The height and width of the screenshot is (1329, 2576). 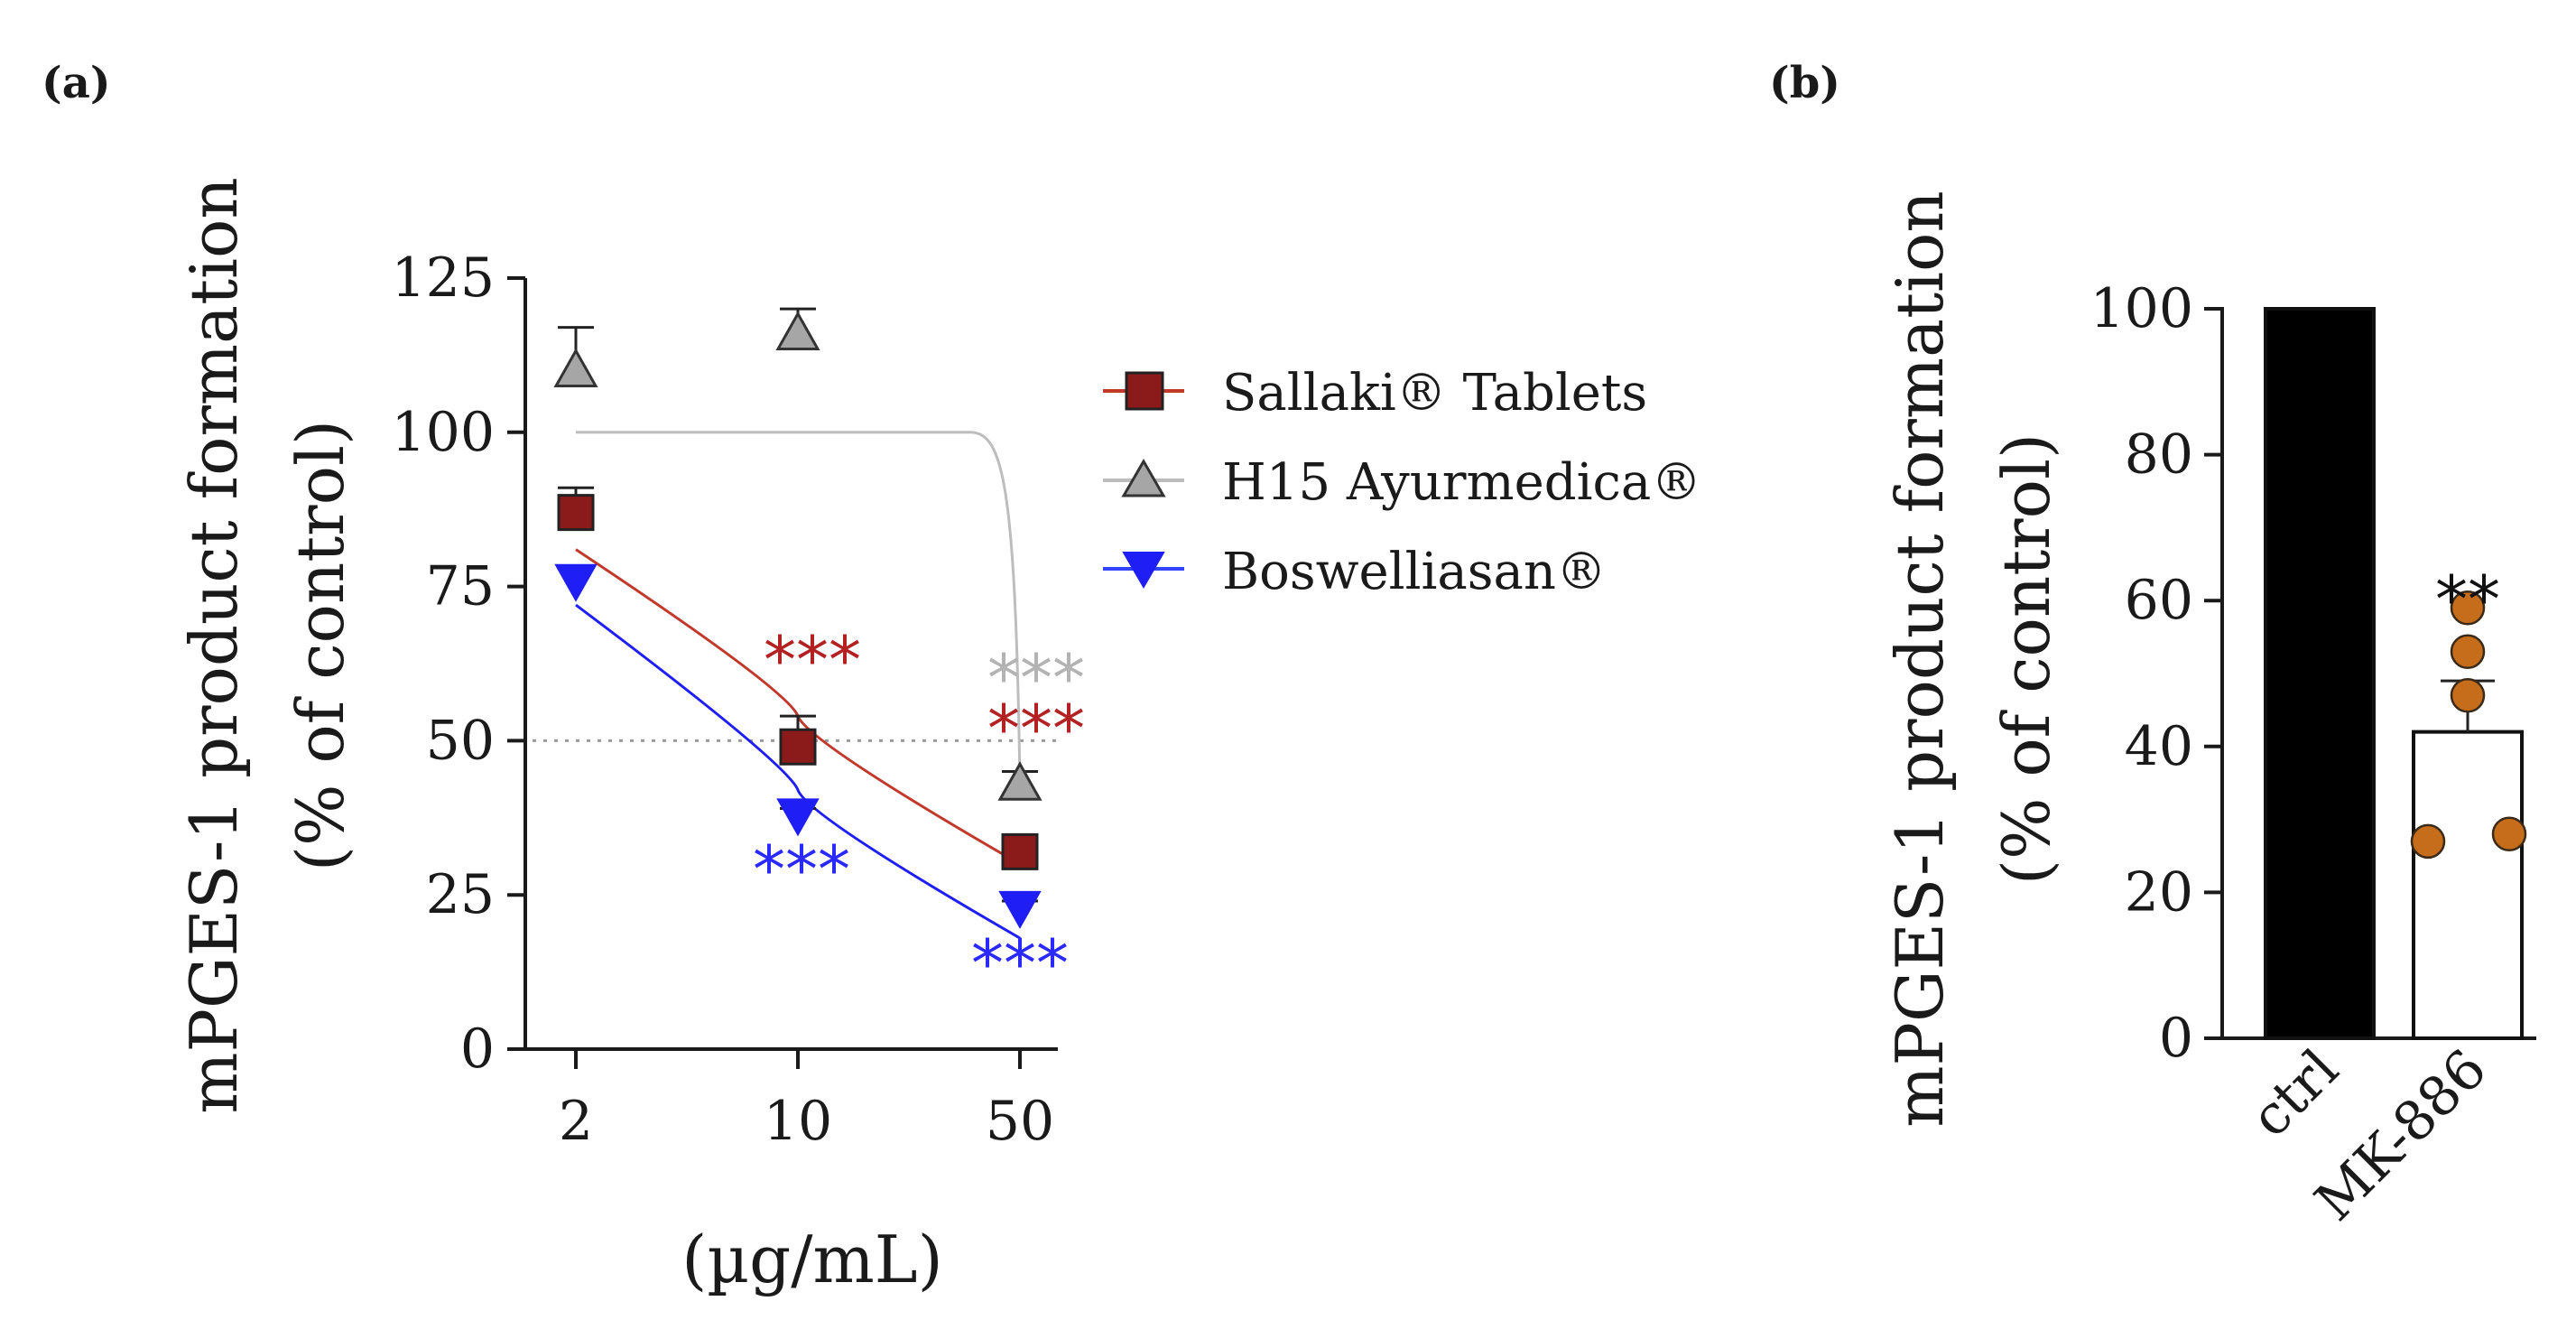 What do you see at coordinates (460, 586) in the screenshot?
I see `chart-a-ytick-label: 75` at bounding box center [460, 586].